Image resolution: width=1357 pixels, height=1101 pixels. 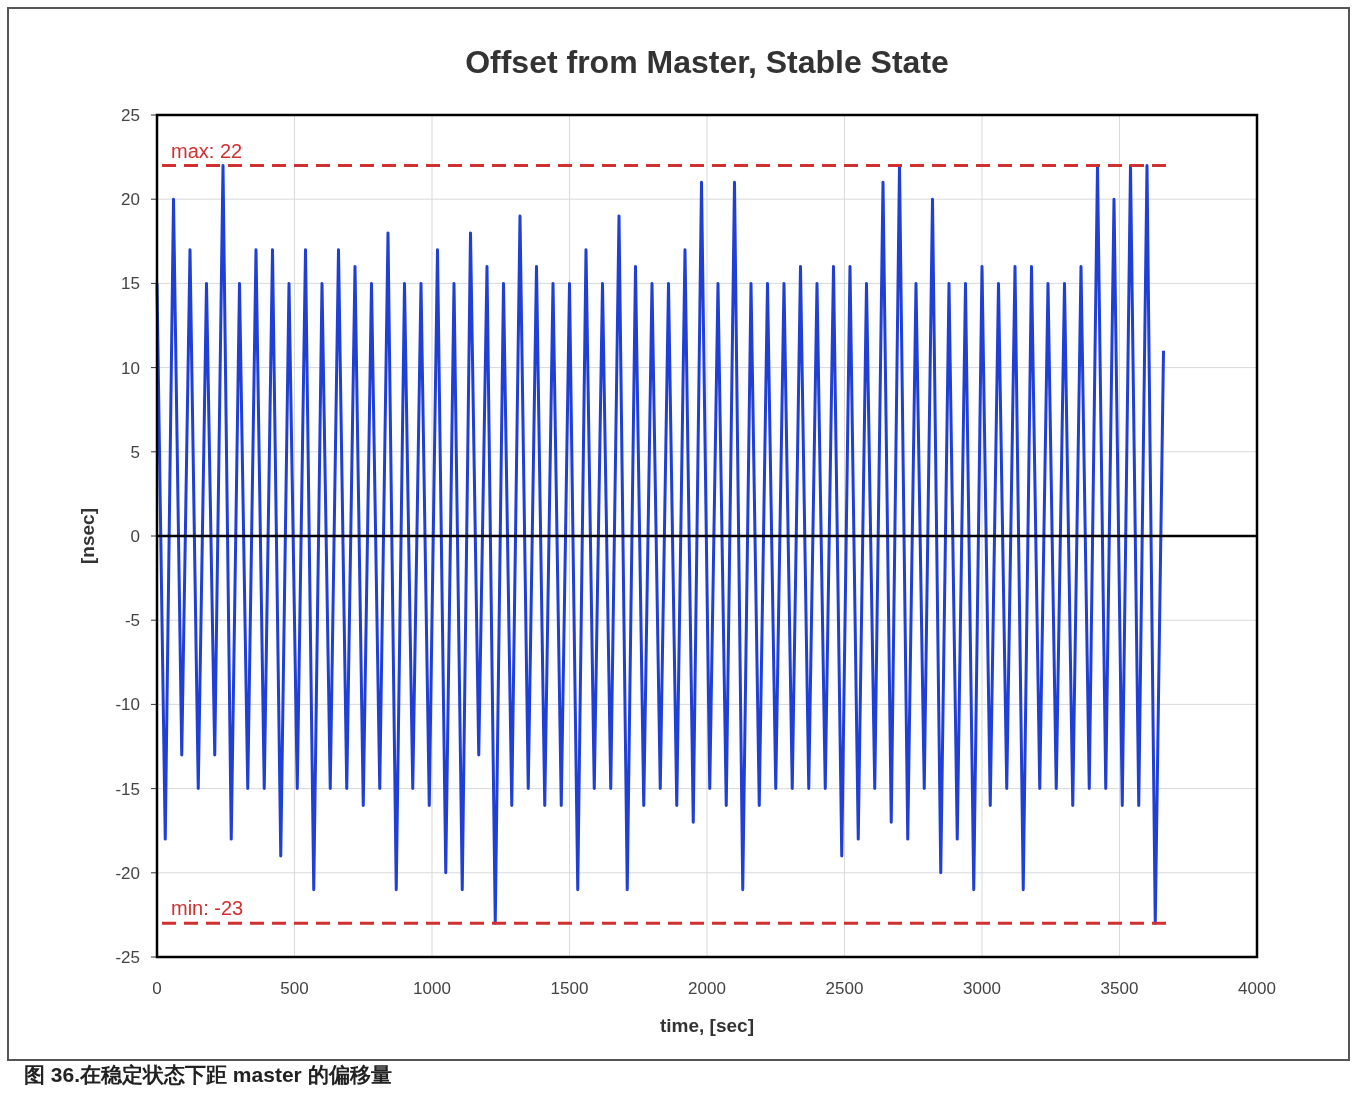 What do you see at coordinates (157, 988) in the screenshot?
I see `x-tick-label: 0` at bounding box center [157, 988].